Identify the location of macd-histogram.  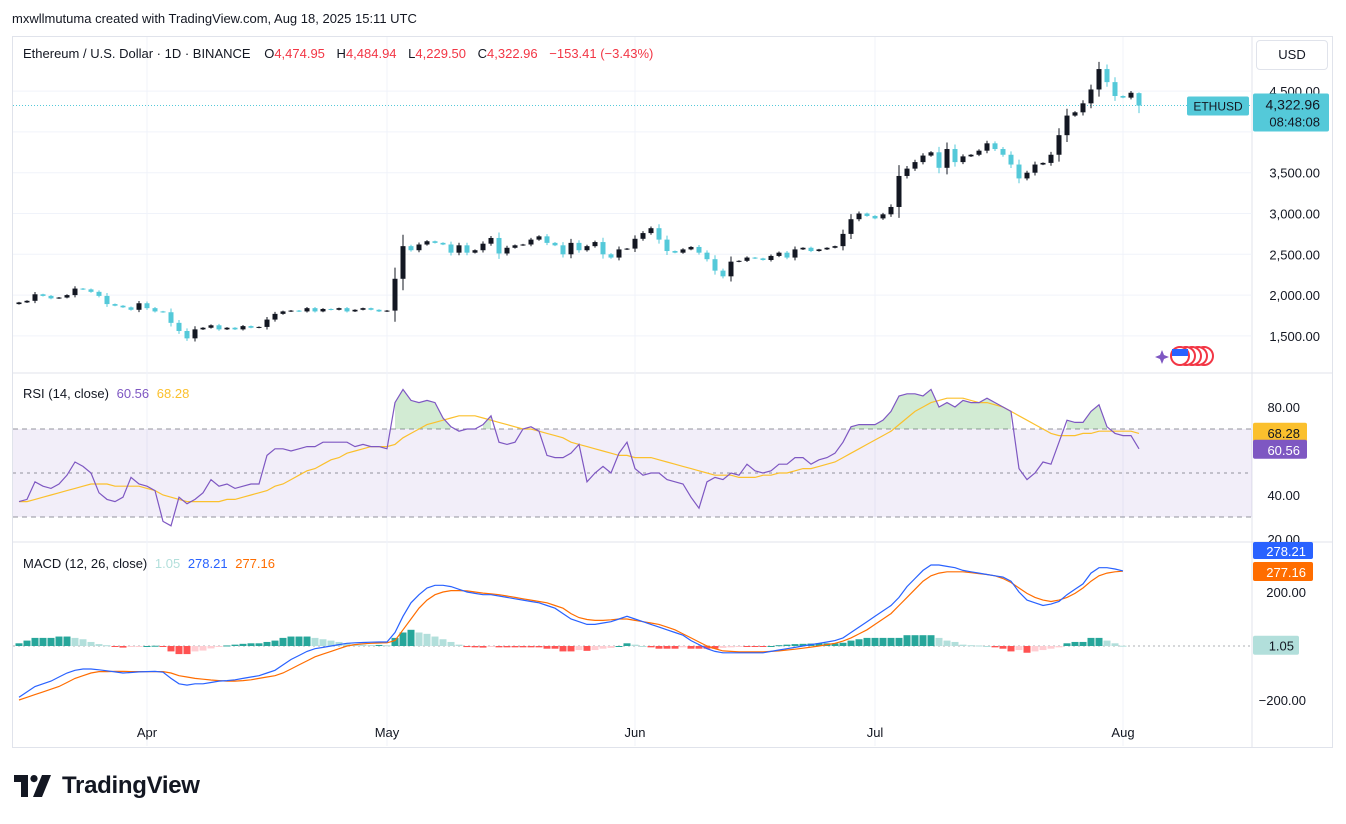
(571, 642).